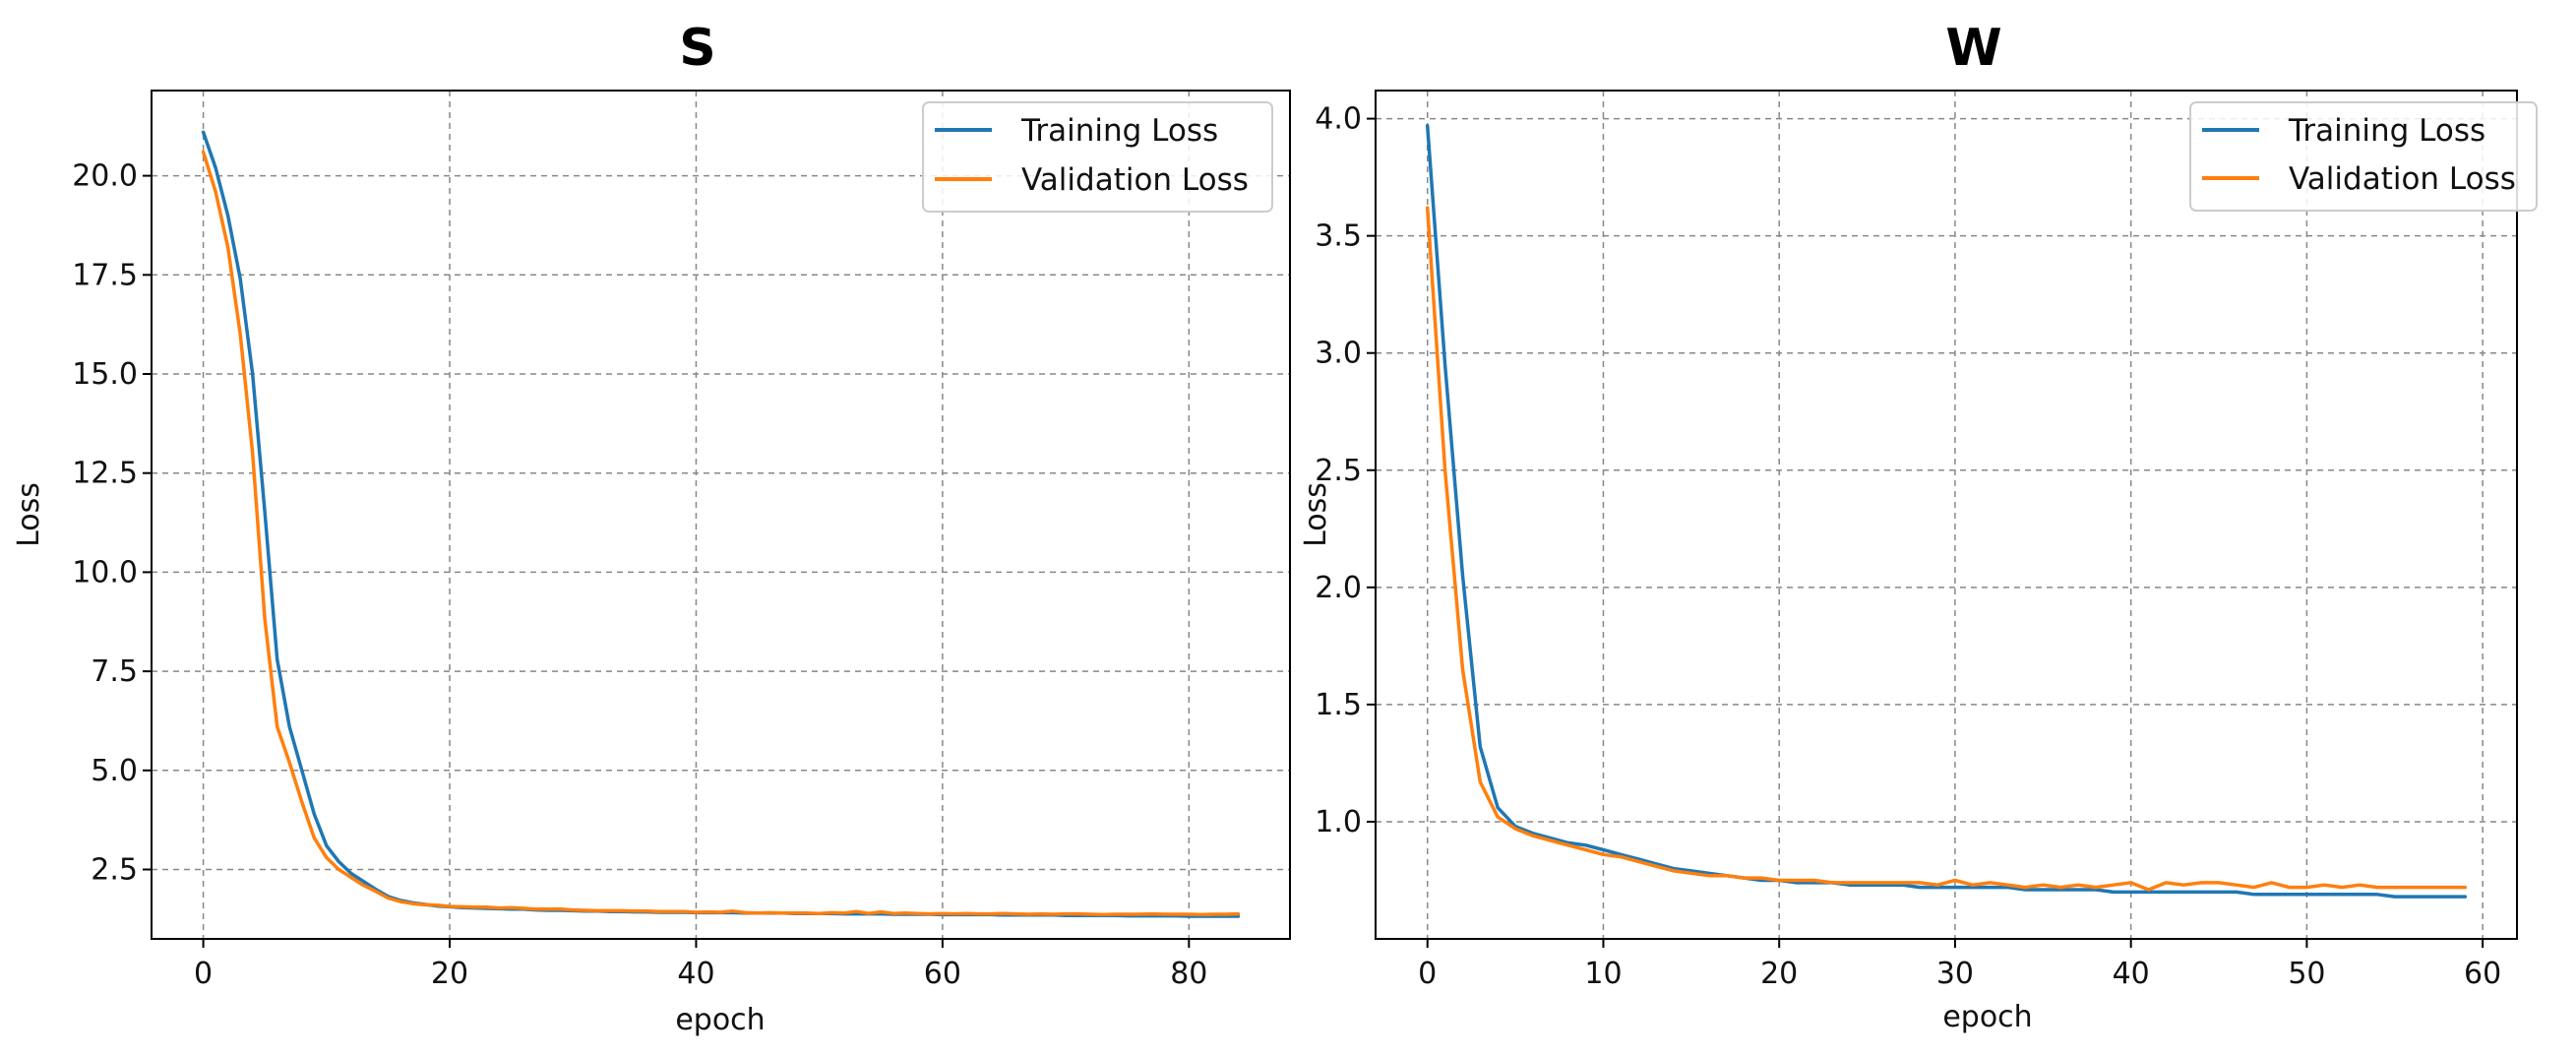 The height and width of the screenshot is (1056, 2576). I want to click on y-tick-label: 15.0, so click(105, 374).